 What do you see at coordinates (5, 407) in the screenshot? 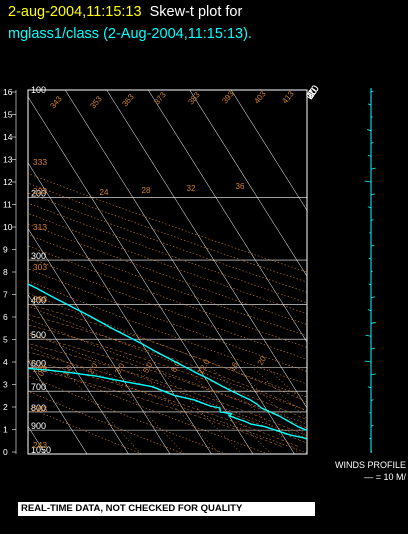
I see `height-tick-label: 2` at bounding box center [5, 407].